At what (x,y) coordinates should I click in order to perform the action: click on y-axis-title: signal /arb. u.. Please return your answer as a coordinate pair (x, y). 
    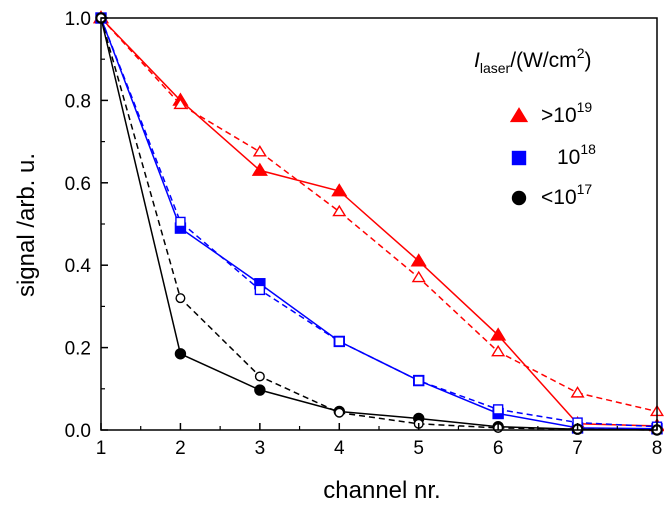
    Looking at the image, I should click on (26, 225).